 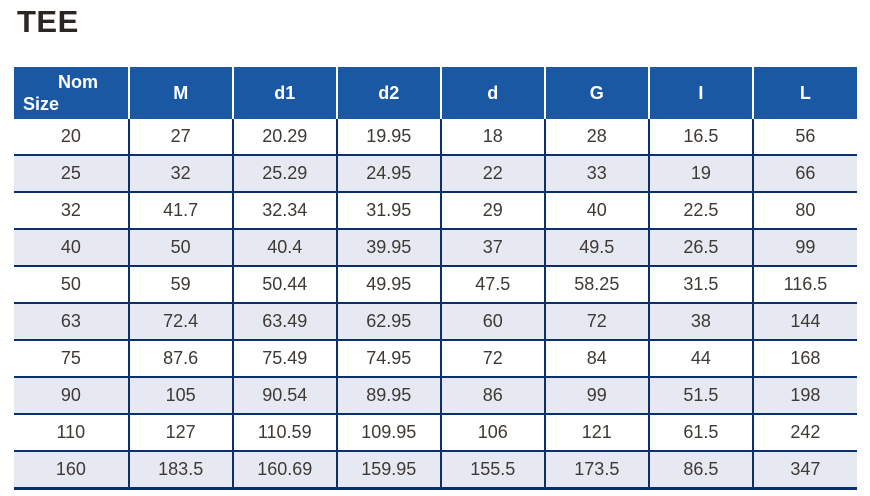 What do you see at coordinates (492, 322) in the screenshot?
I see `table-cell: 60` at bounding box center [492, 322].